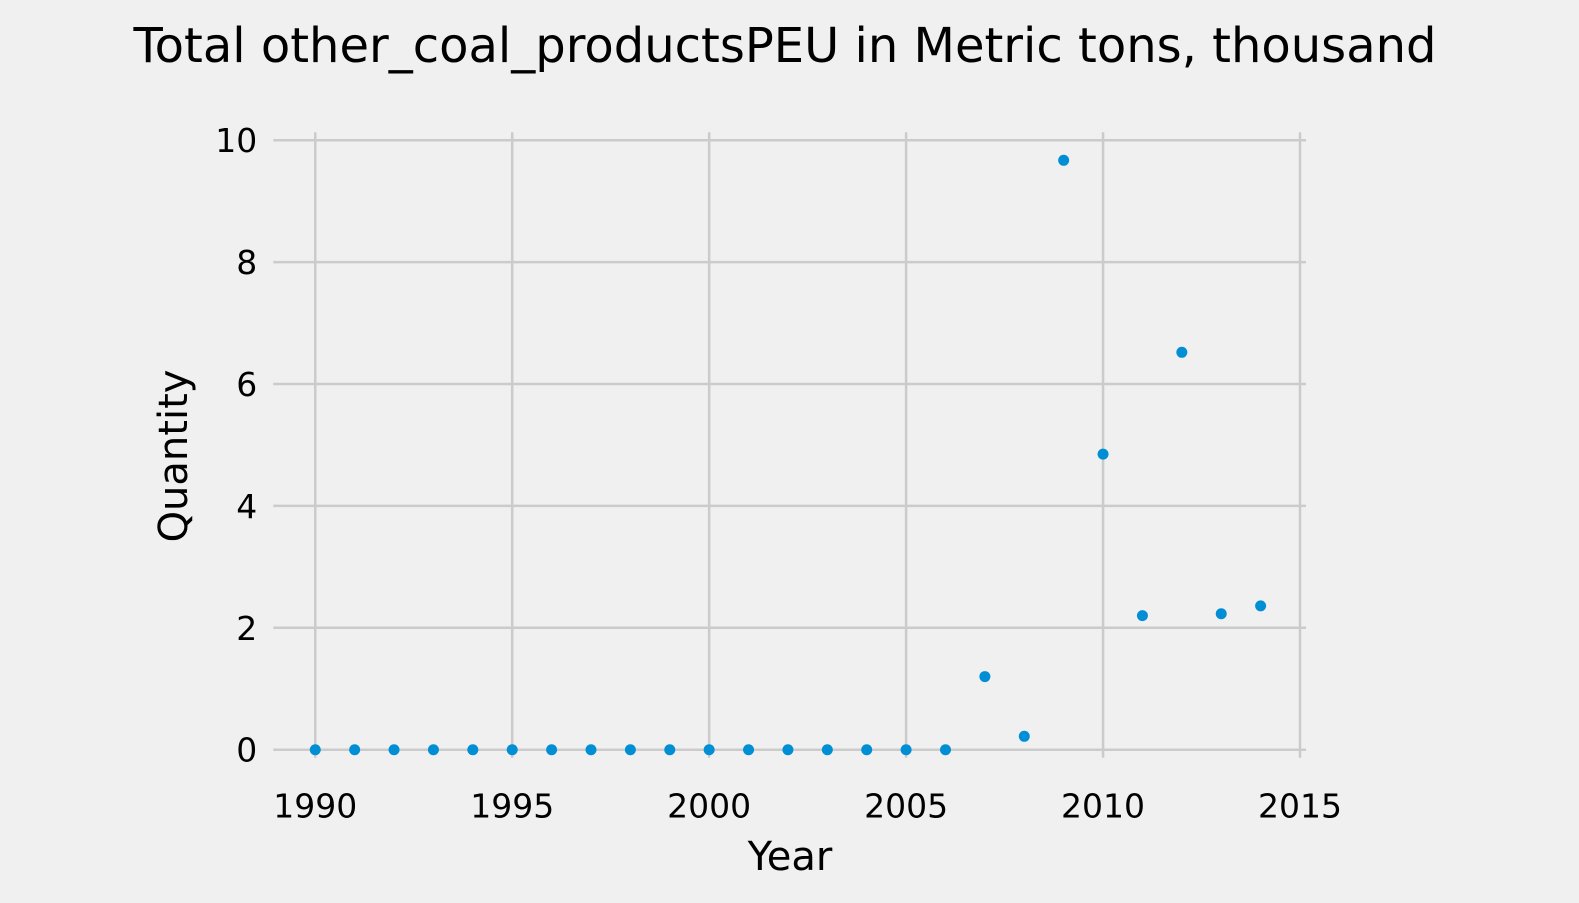  Describe the element at coordinates (246, 628) in the screenshot. I see `y-tick-label: 2` at that location.